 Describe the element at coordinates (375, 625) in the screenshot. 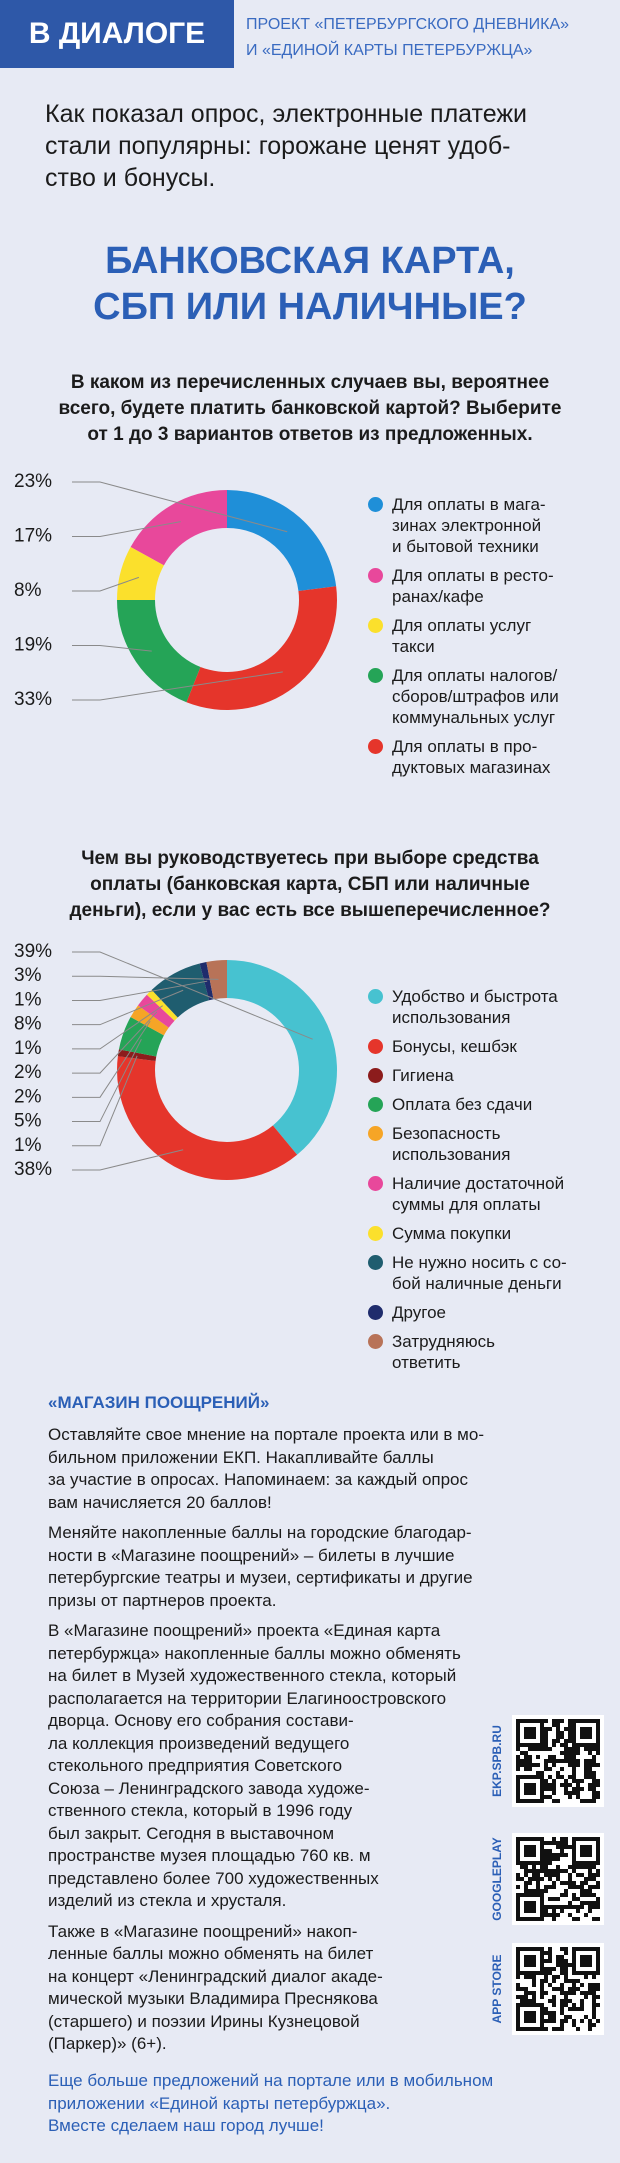

I see `legend-swatch` at that location.